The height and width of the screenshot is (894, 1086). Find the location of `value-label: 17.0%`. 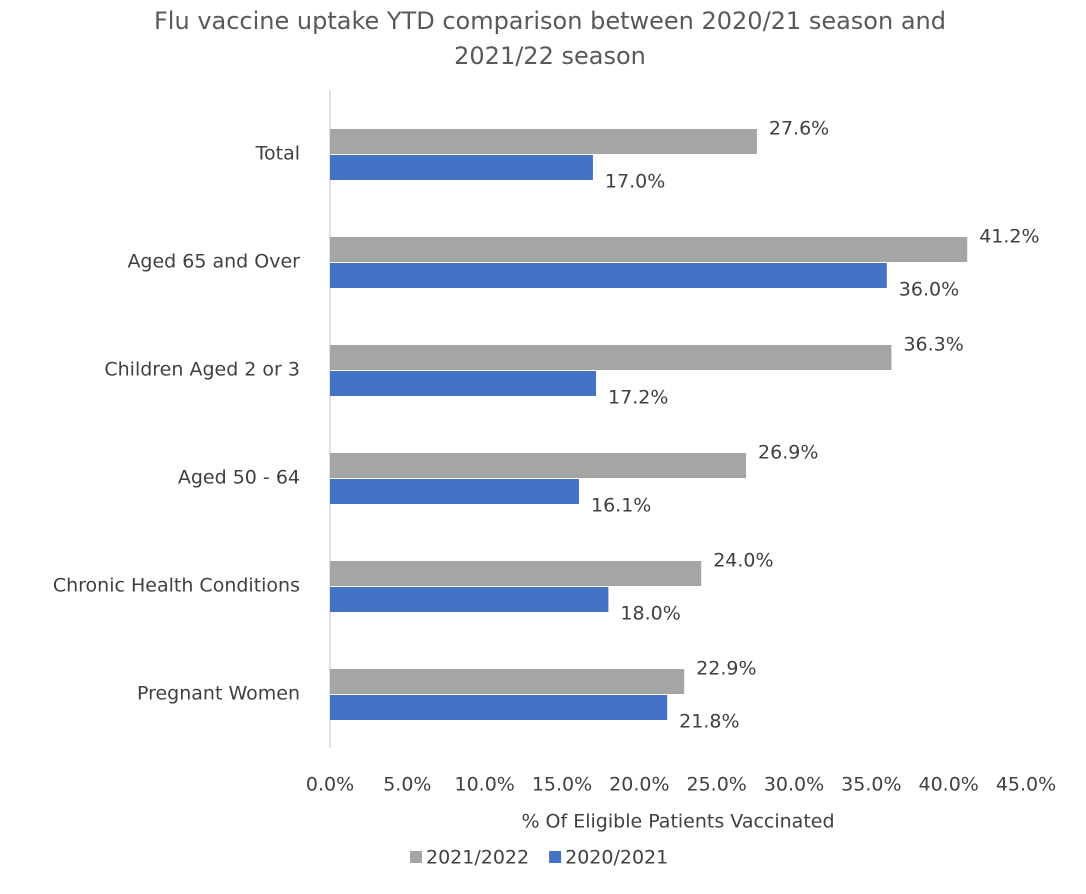

value-label: 17.0% is located at coordinates (635, 182).